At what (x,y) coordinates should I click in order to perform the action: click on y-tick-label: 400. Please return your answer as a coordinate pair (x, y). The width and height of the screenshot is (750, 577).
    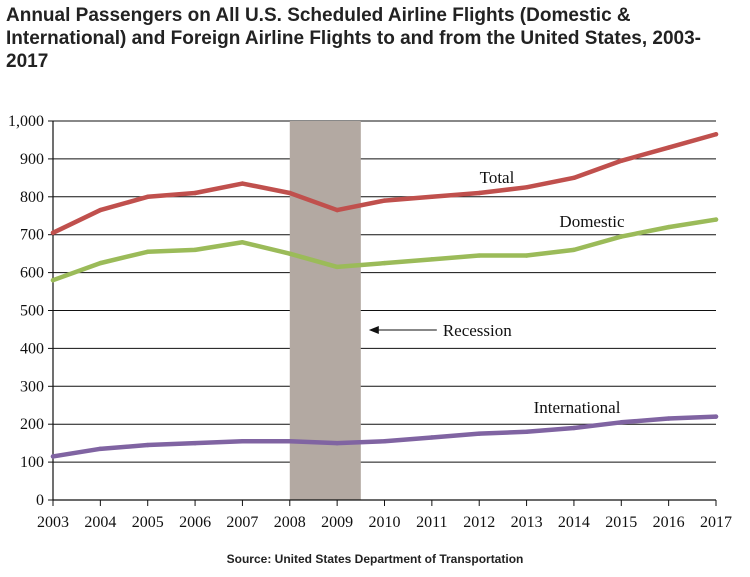
    Looking at the image, I should click on (32, 348).